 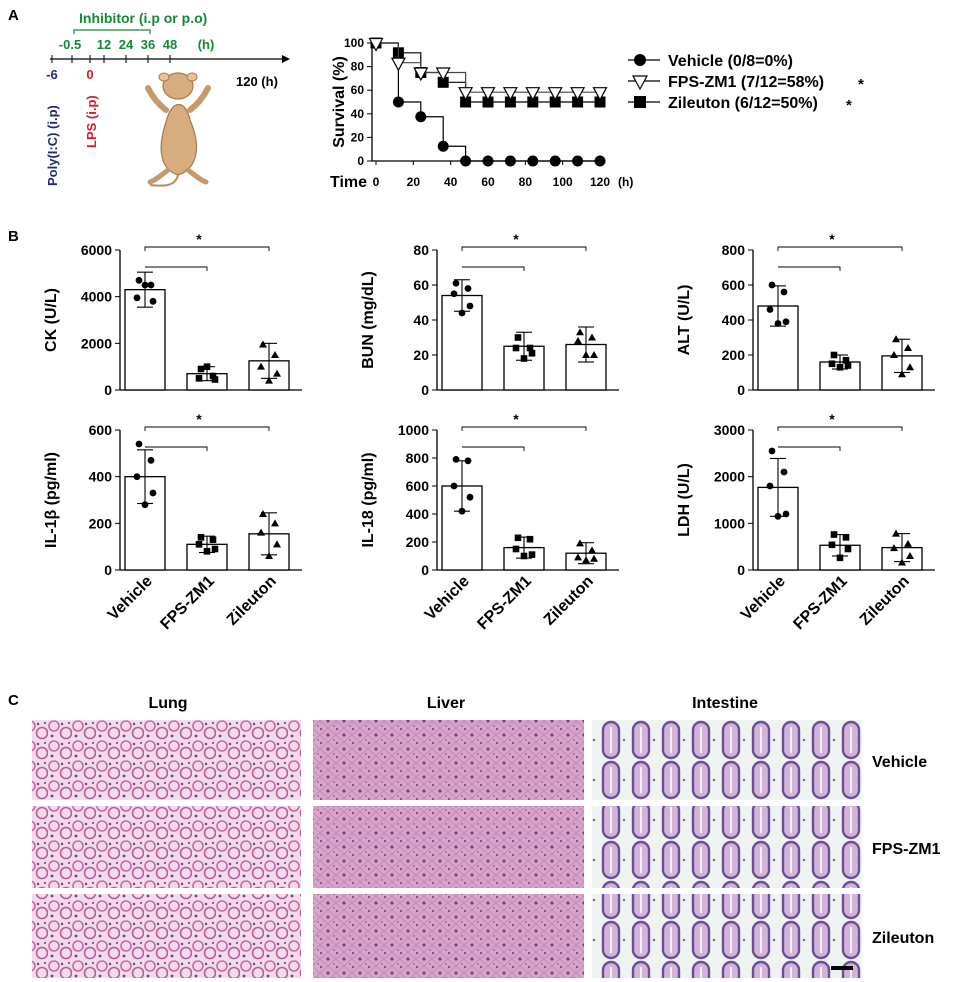 I want to click on histology-row-label: Vehicle, so click(x=899, y=762).